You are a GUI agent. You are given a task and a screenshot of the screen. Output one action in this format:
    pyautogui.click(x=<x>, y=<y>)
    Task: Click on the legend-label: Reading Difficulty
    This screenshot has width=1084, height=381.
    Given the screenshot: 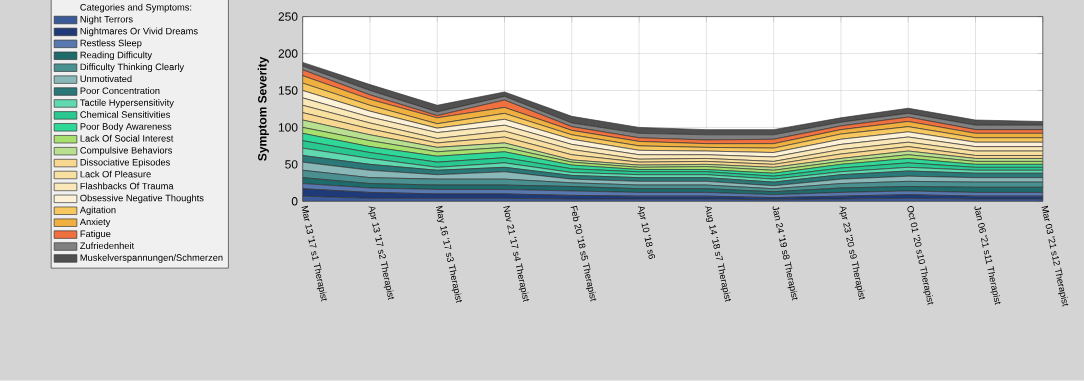 What is the action you would take?
    pyautogui.click(x=116, y=56)
    